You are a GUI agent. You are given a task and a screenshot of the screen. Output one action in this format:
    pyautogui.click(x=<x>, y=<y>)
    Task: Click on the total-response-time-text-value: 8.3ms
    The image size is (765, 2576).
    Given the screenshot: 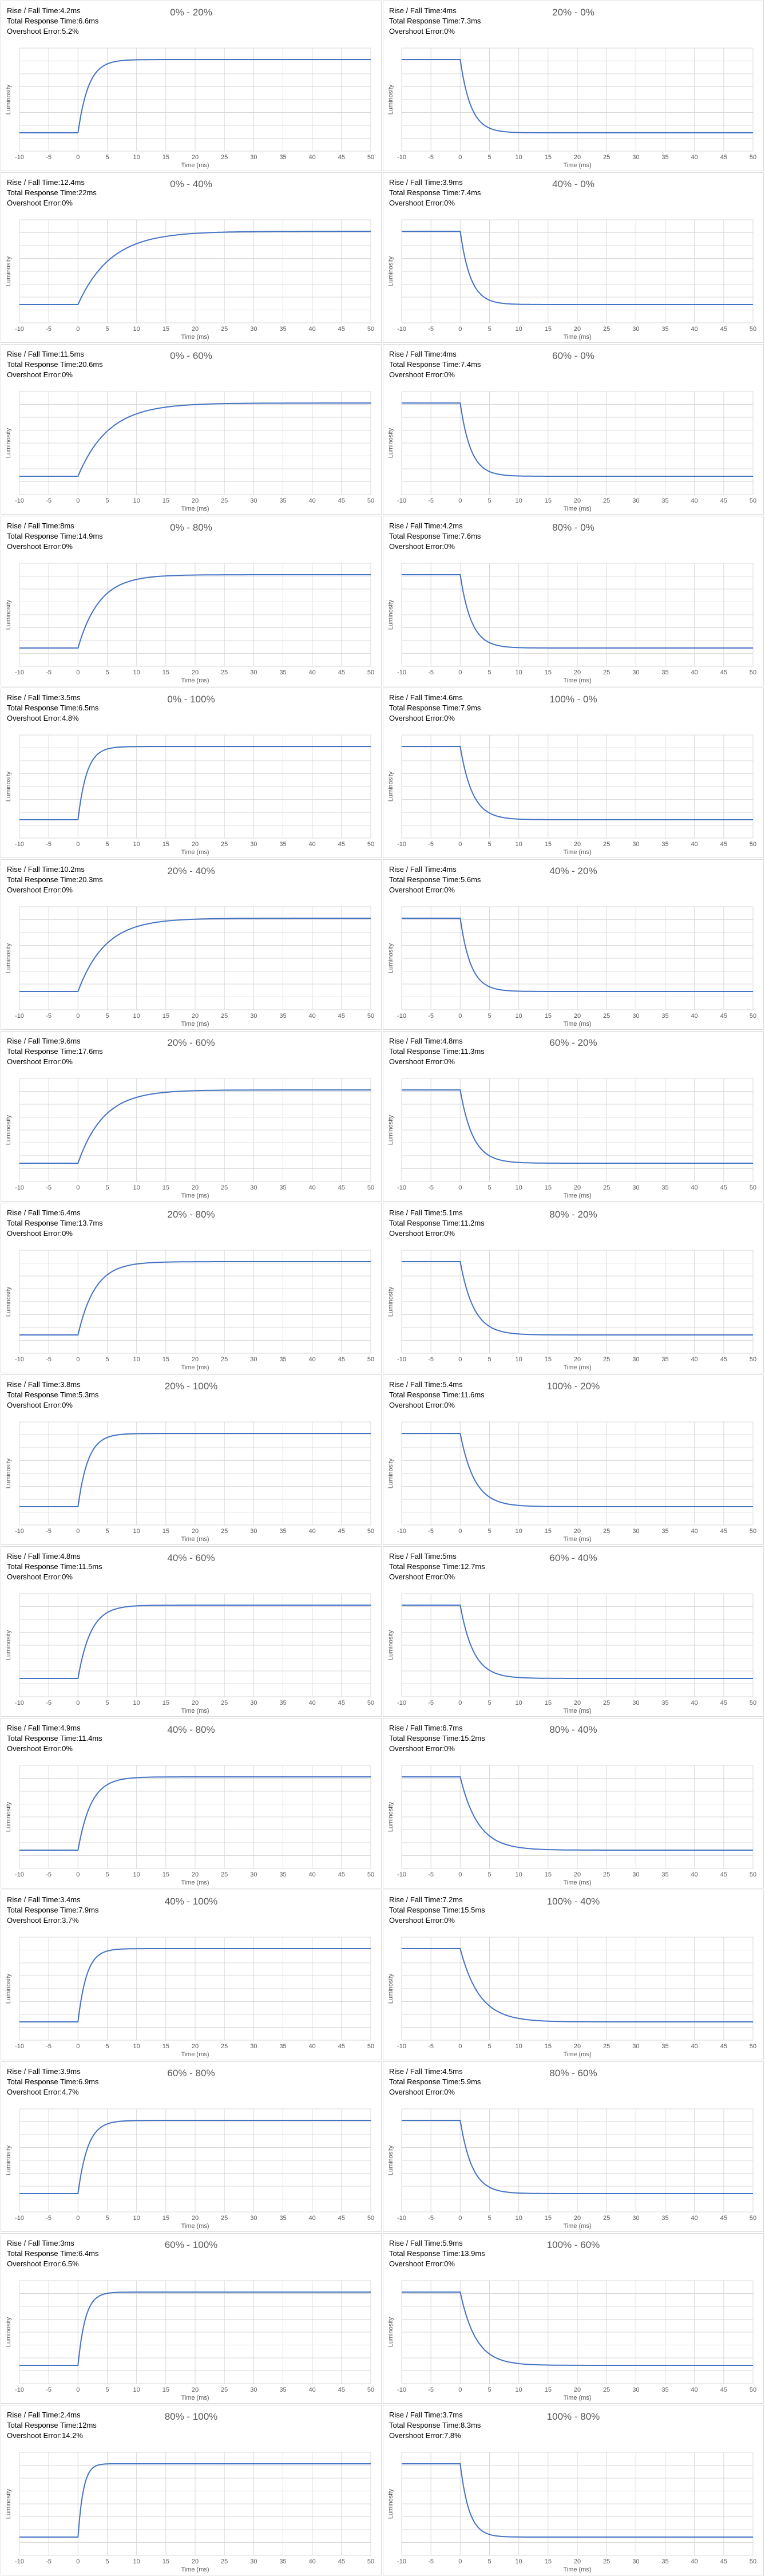 What is the action you would take?
    pyautogui.click(x=471, y=2425)
    